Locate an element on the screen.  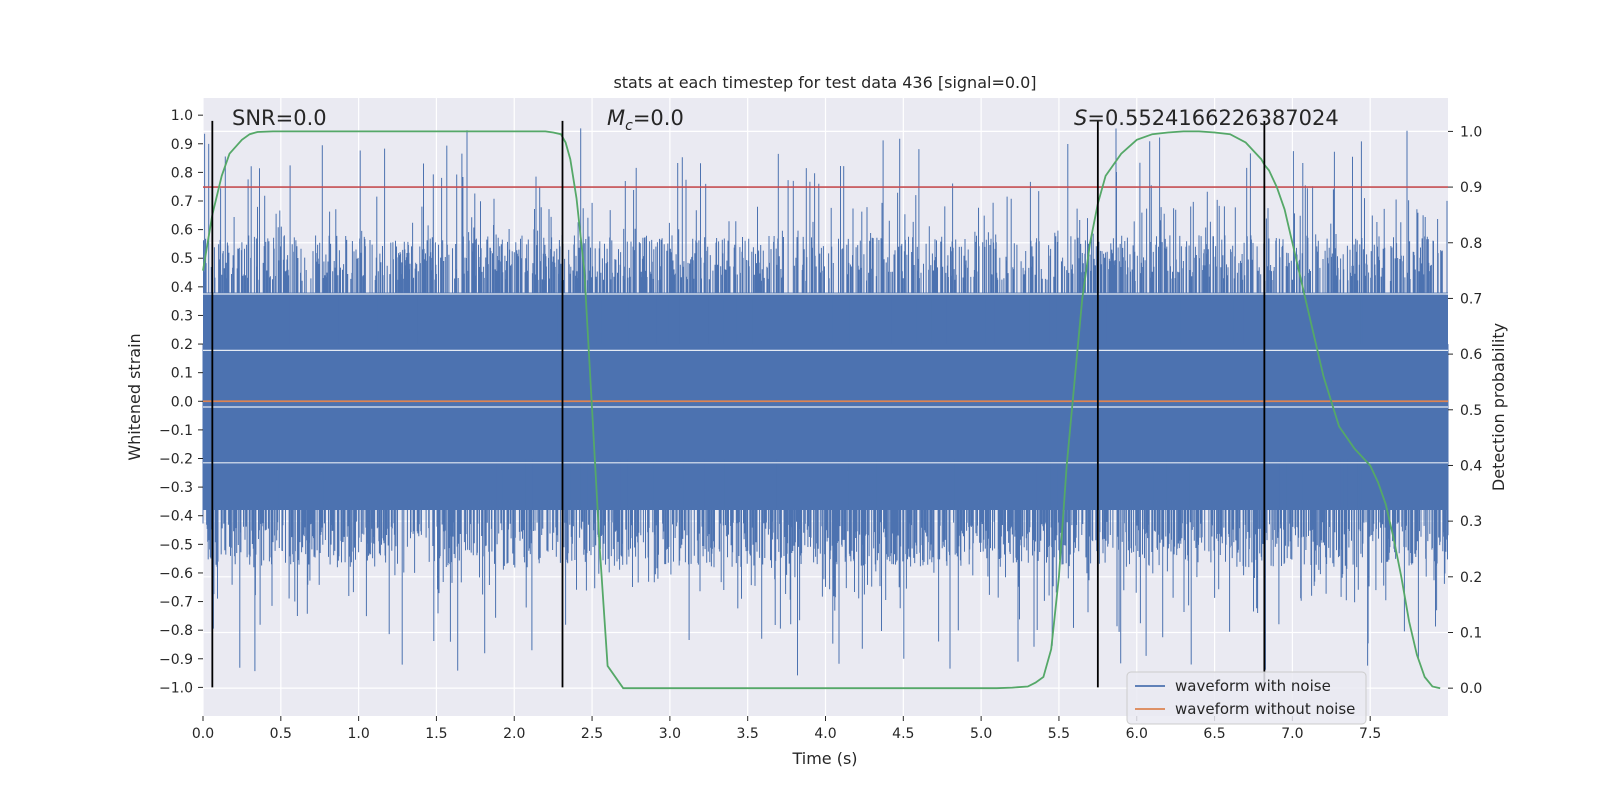
x-axis-label: Time (s) is located at coordinates (824, 758).